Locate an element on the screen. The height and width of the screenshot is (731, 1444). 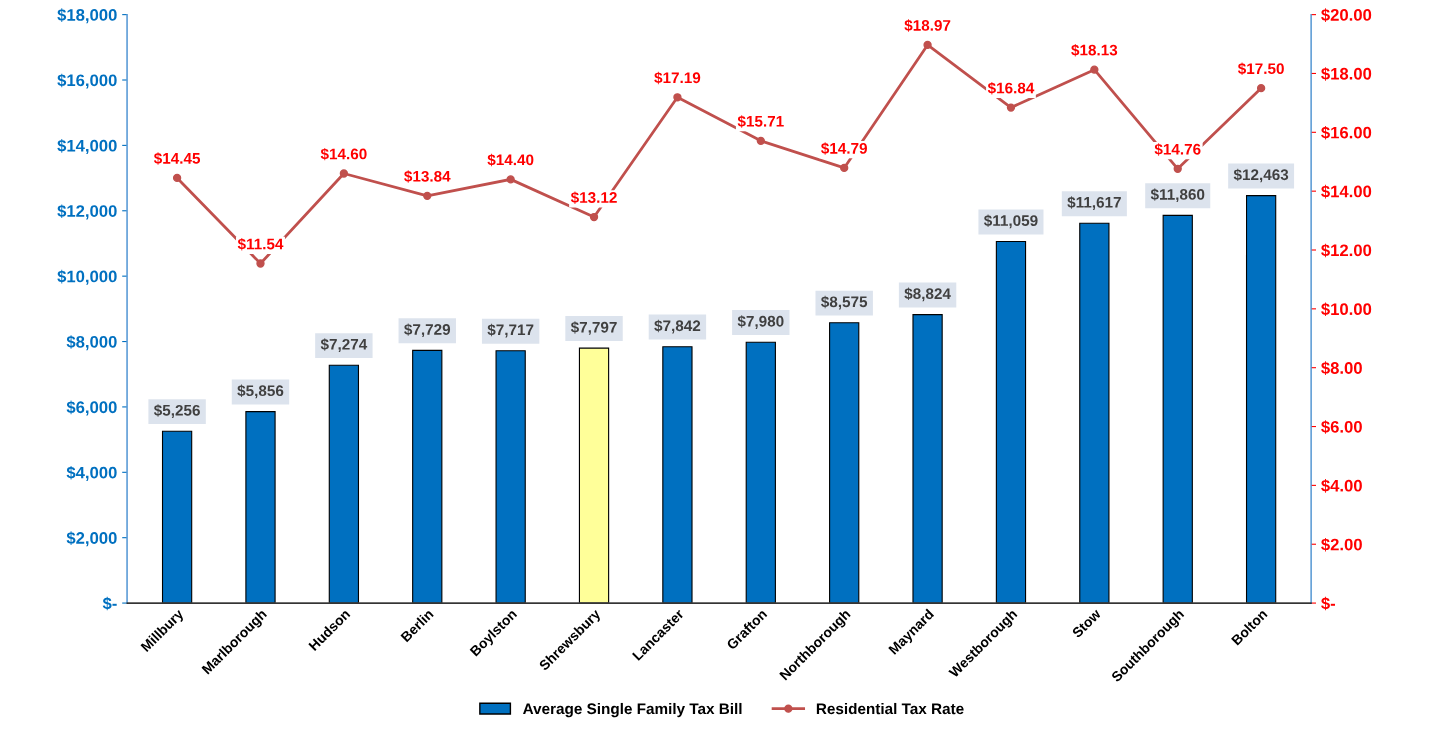
data-label: $15.71 is located at coordinates (760, 121).